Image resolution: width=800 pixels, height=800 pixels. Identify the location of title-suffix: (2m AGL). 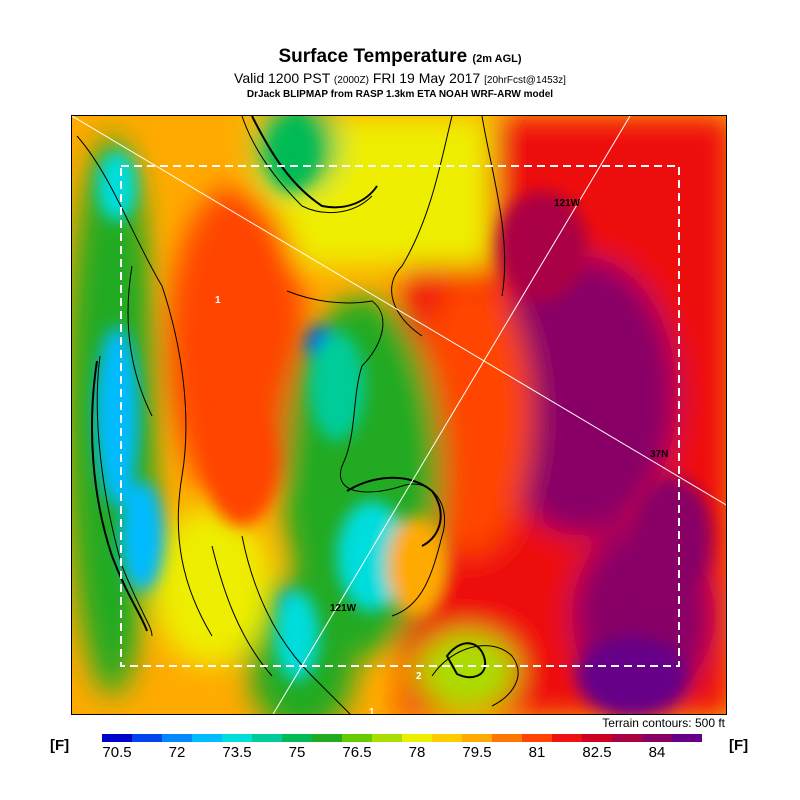
(497, 59).